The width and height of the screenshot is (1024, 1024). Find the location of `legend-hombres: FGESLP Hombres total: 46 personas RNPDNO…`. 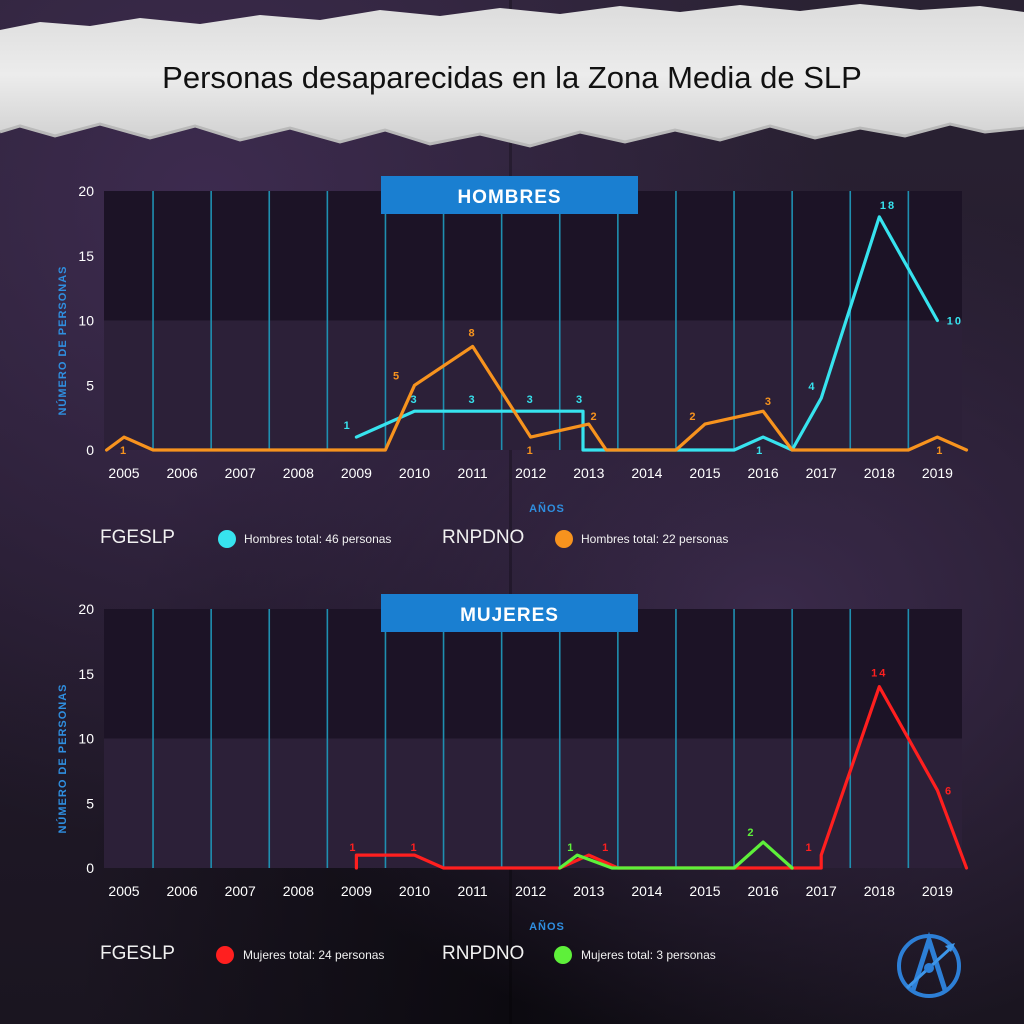

legend-hombres: FGESLP Hombres total: 46 personas RNPDNO… is located at coordinates (512, 540).